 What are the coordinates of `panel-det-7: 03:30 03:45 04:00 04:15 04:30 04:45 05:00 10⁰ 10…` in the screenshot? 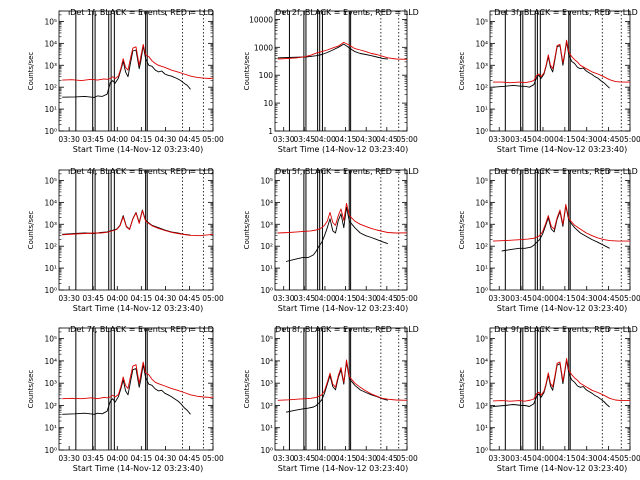 It's located at (125, 399).